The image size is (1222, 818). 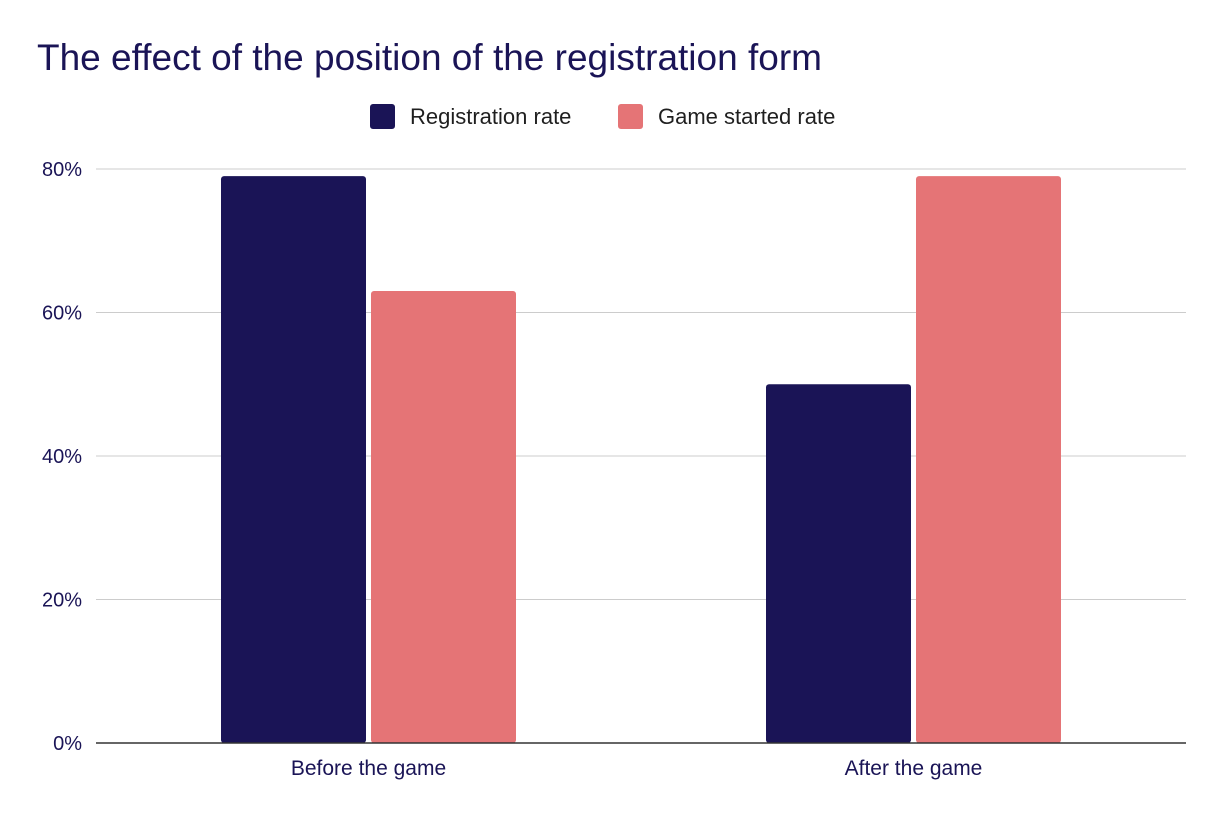 What do you see at coordinates (67, 744) in the screenshot?
I see `y-tick-label: 0%` at bounding box center [67, 744].